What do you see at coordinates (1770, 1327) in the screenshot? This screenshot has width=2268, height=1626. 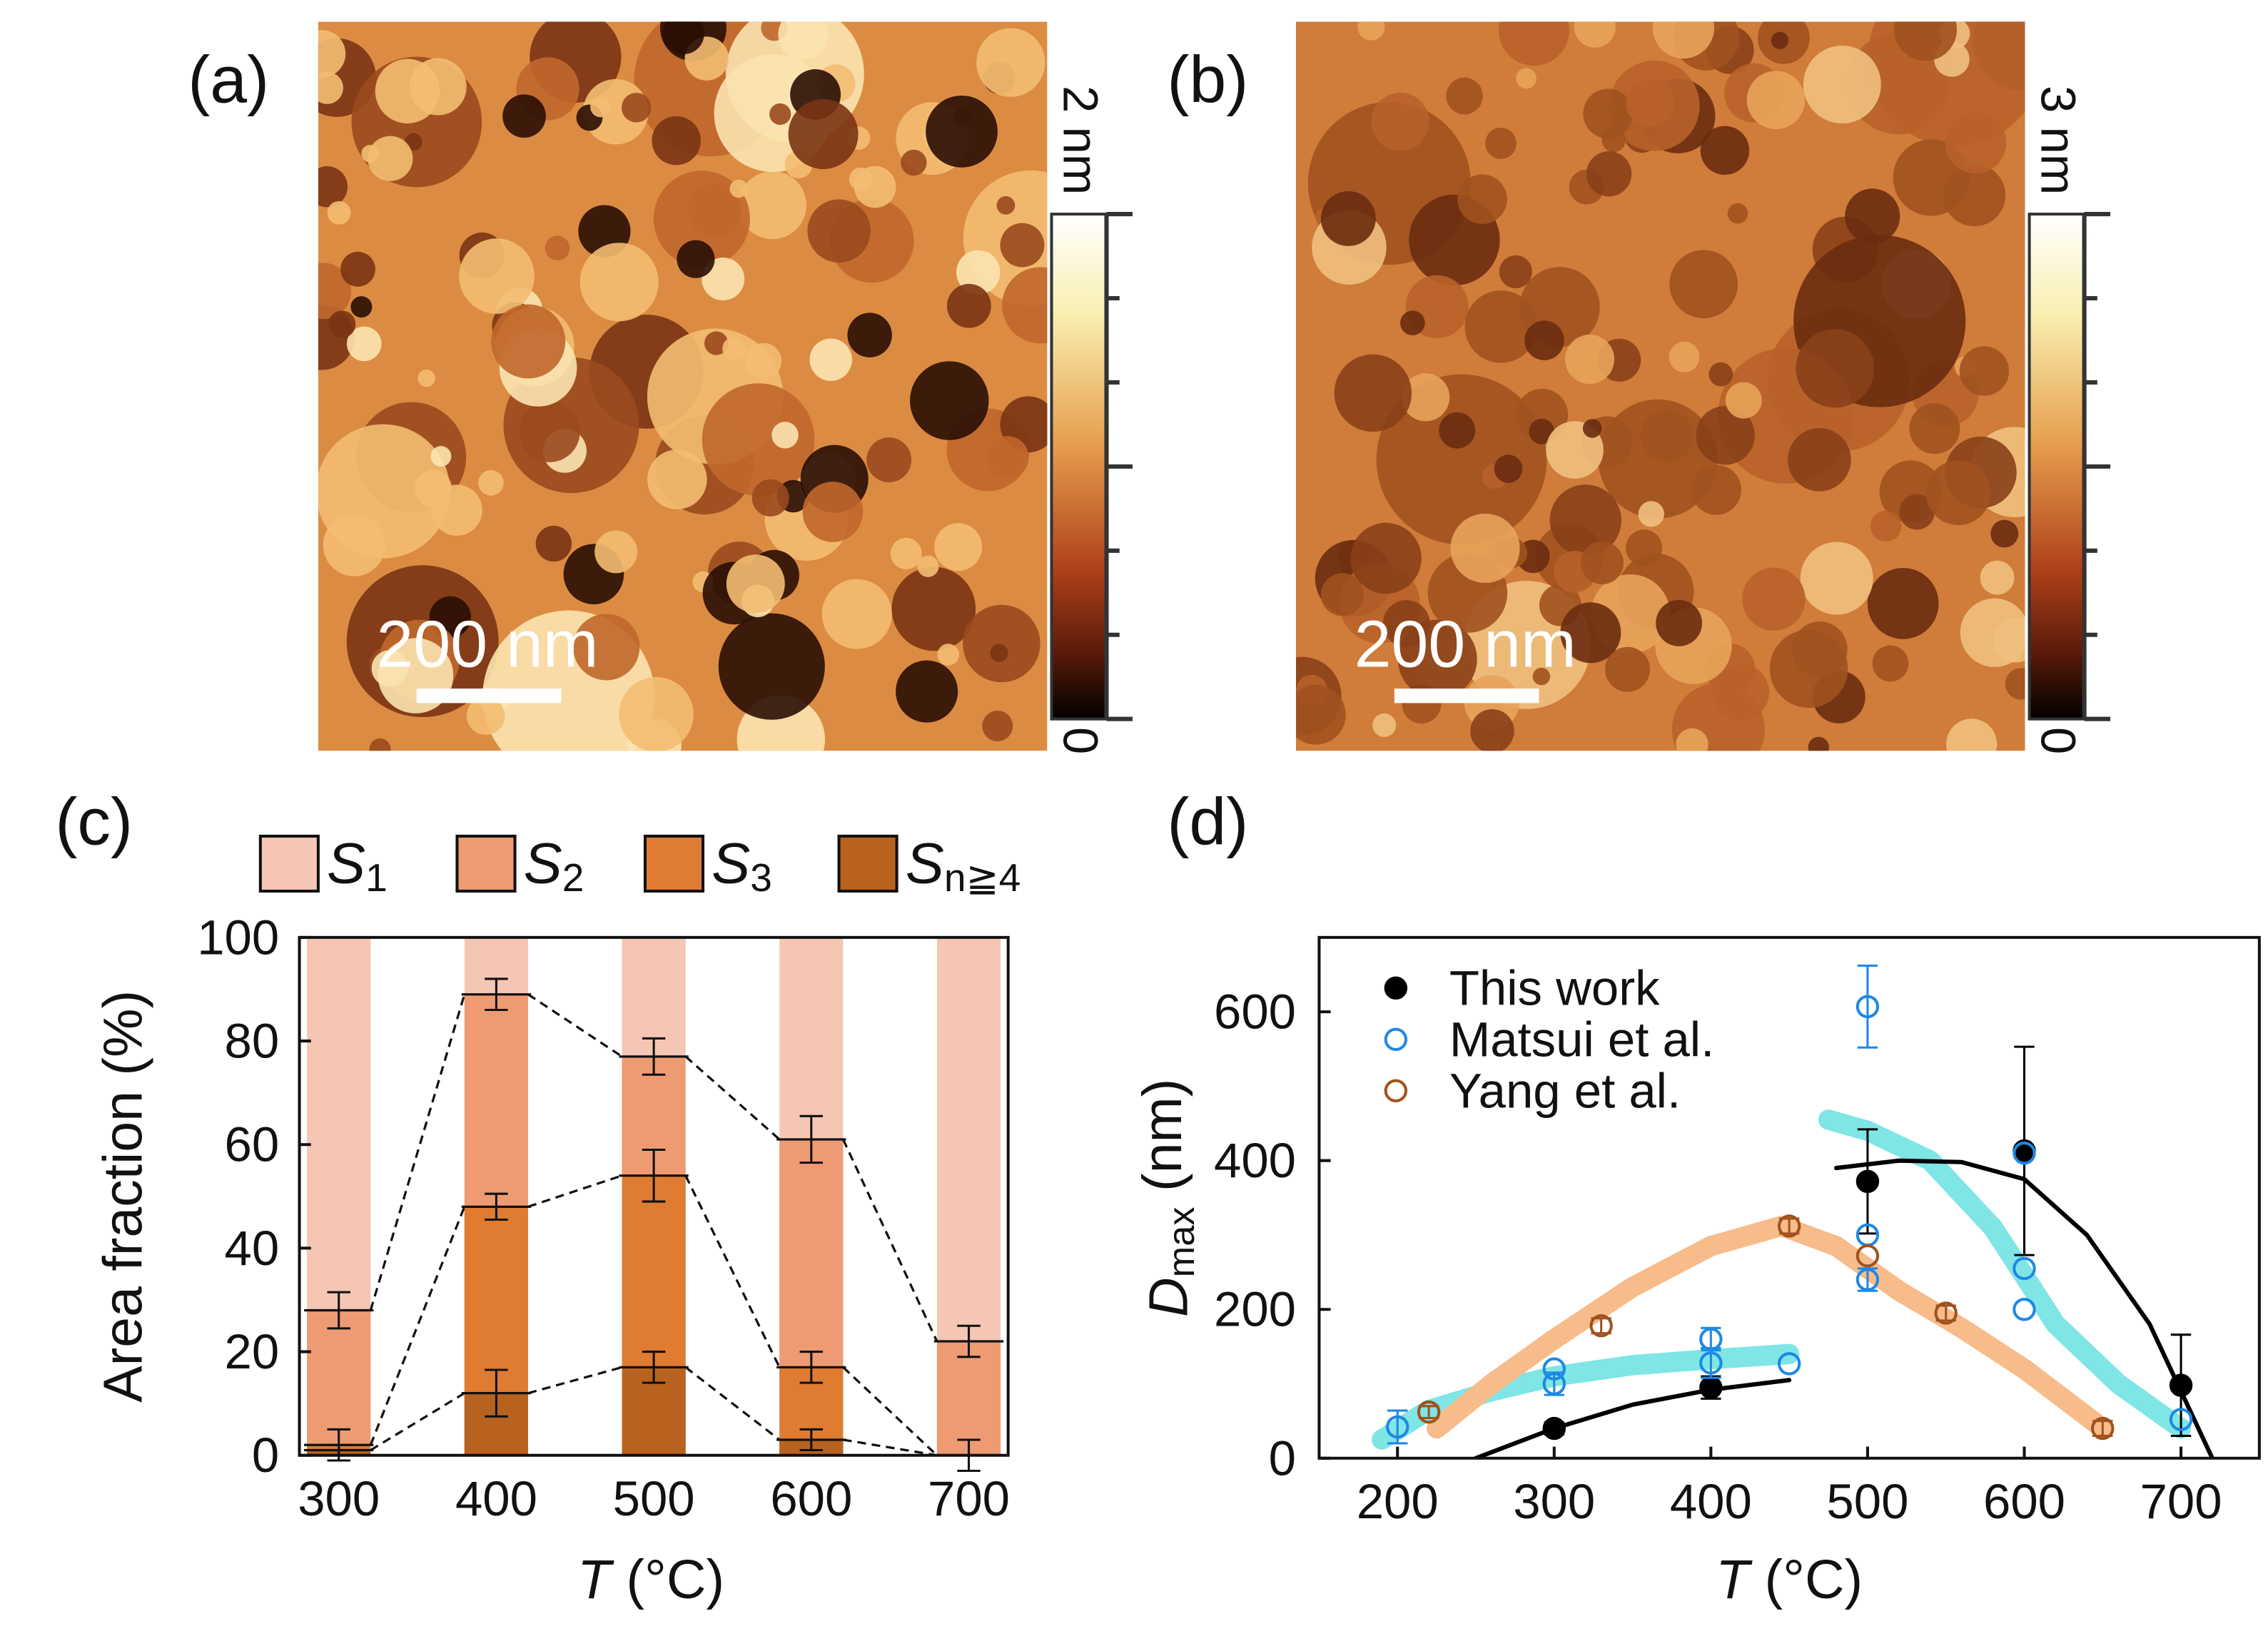 I see `fit-curve` at bounding box center [1770, 1327].